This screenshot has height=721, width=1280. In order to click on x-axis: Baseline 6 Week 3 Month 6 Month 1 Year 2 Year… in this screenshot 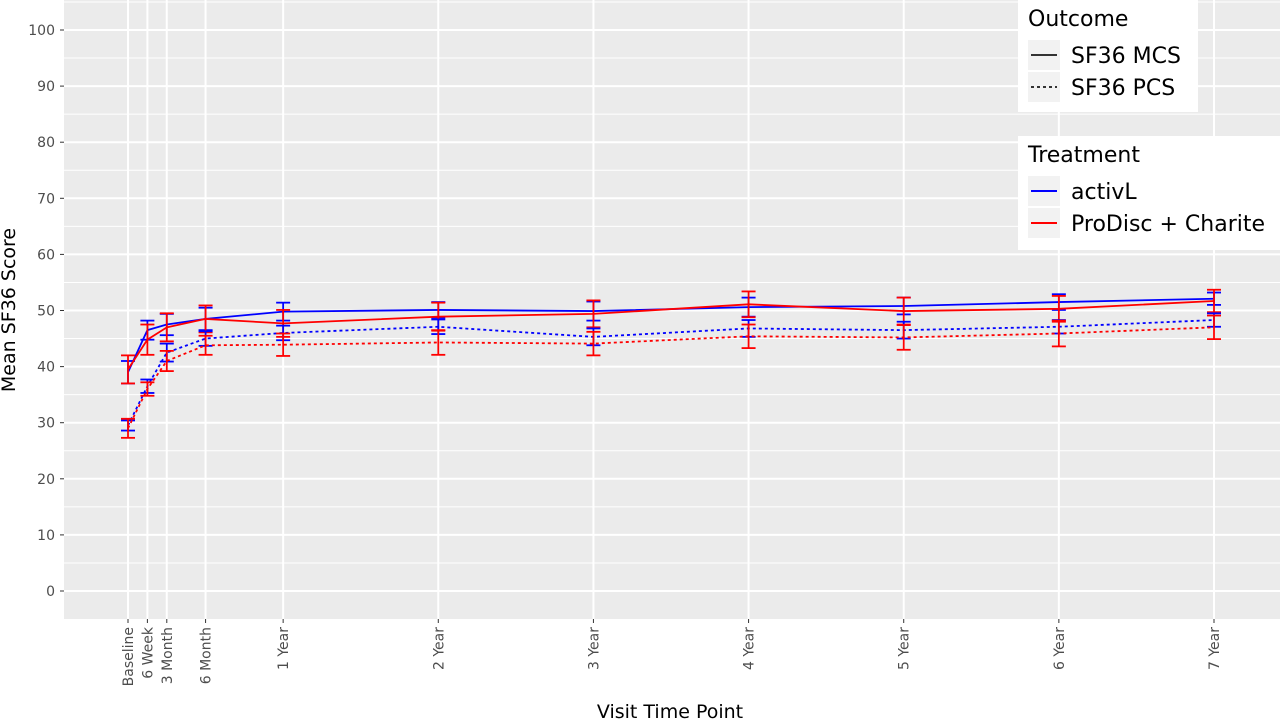, I will do `click(672, 652)`.